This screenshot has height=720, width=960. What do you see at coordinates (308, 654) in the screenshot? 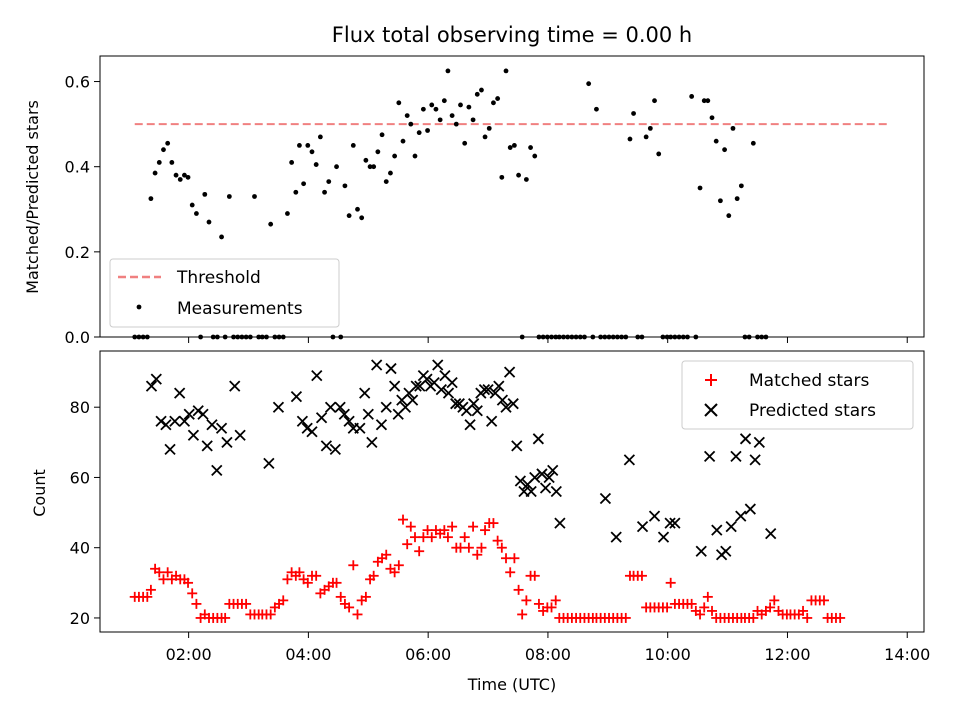
I see `bottom-xtick-label: 04:00` at bounding box center [308, 654].